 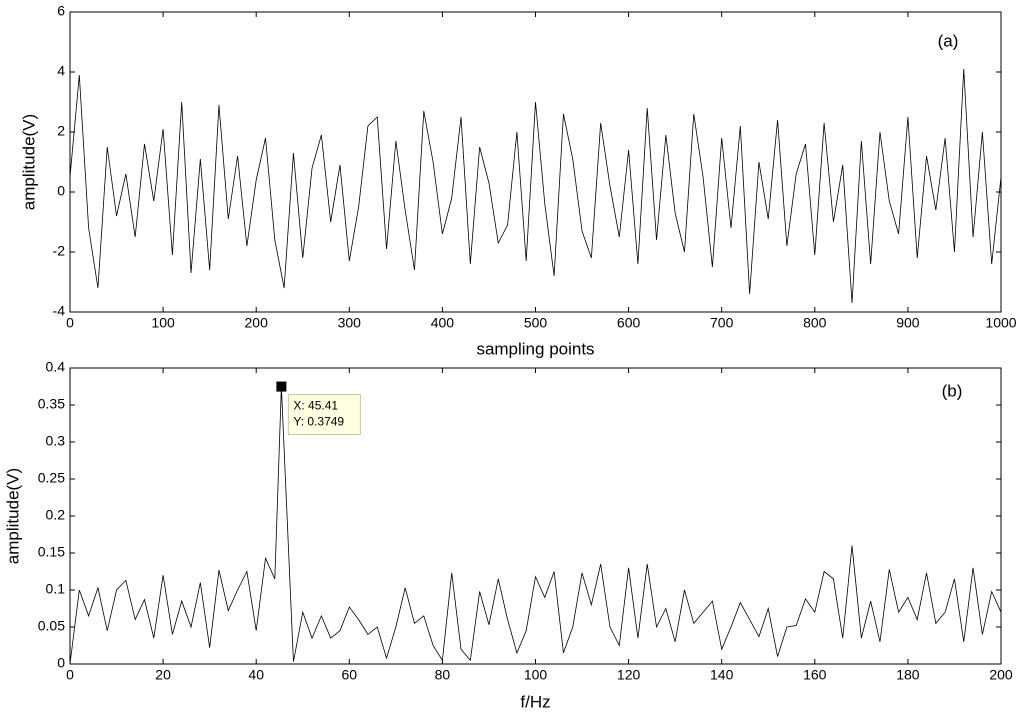 What do you see at coordinates (536, 323) in the screenshot?
I see `x-tick-label: 500` at bounding box center [536, 323].